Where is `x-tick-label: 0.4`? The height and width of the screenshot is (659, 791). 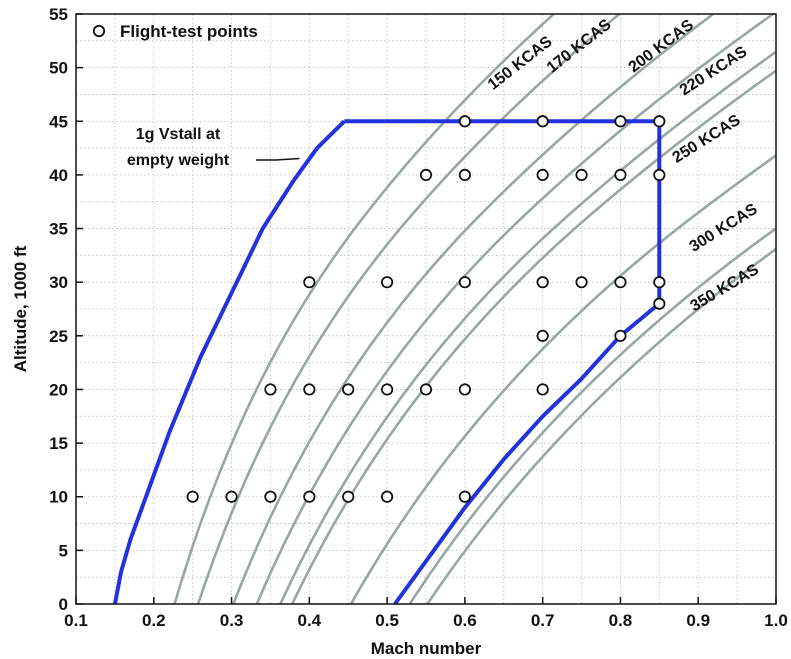
x-tick-label: 0.4 is located at coordinates (310, 620).